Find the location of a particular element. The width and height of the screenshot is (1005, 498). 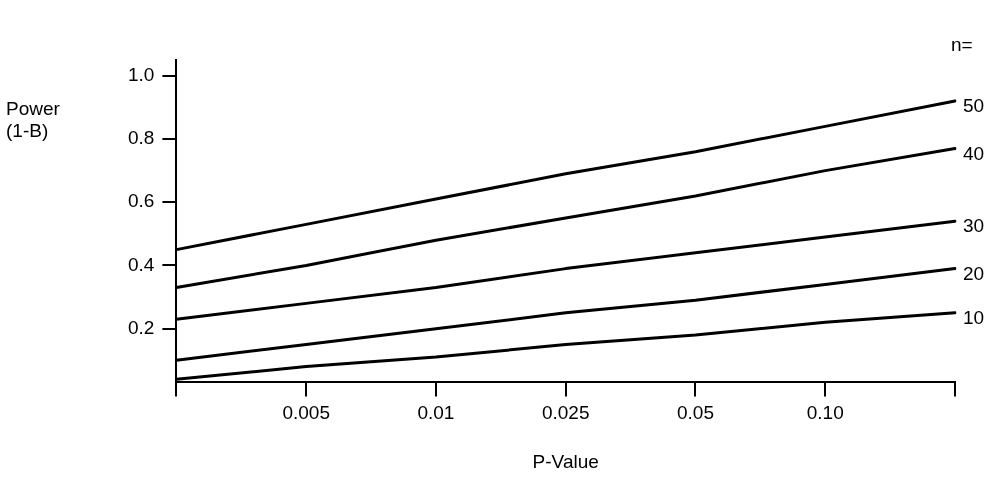

series-label: 10 is located at coordinates (974, 318).